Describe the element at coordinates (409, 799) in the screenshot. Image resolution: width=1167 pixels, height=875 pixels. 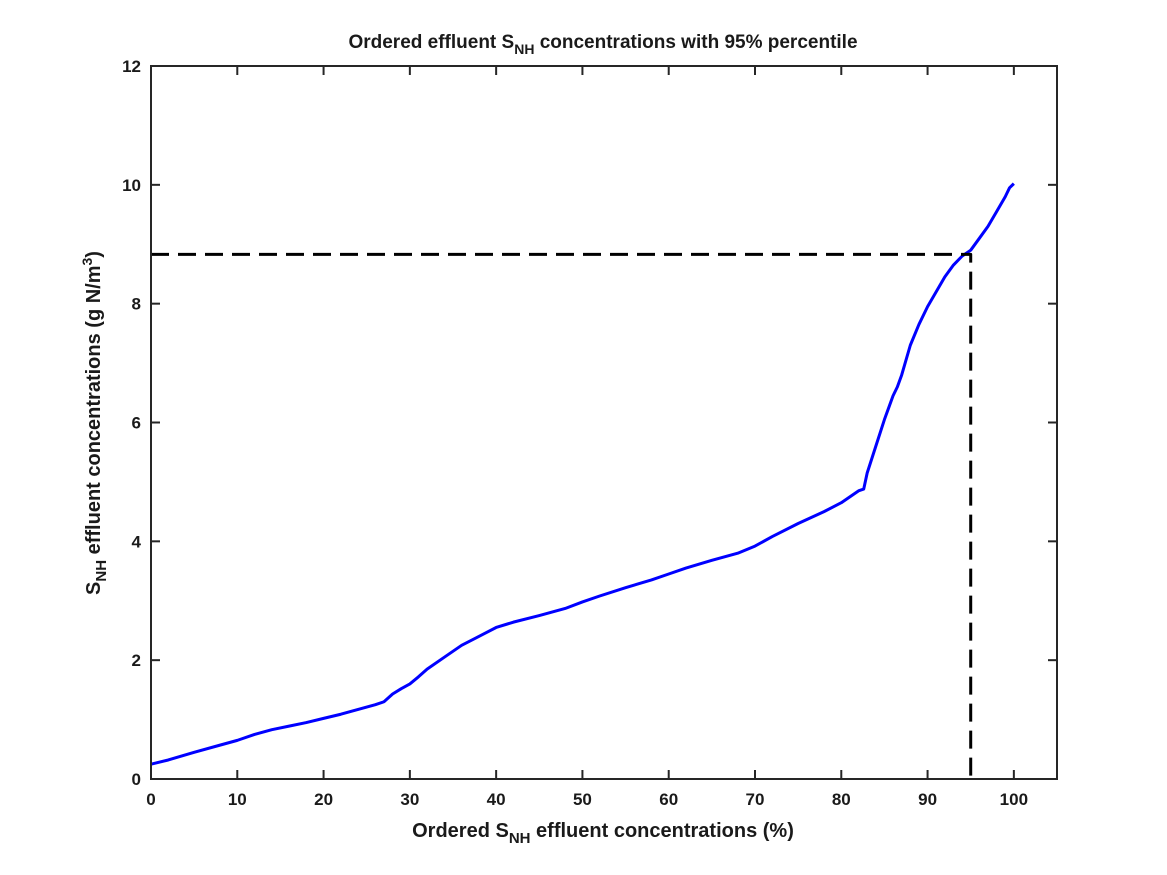
I see `x-tick-label: 30` at that location.